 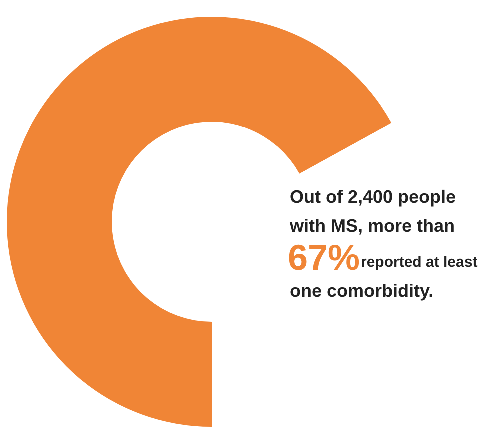 I want to click on text: Out of 2,400 people, so click(x=373, y=197).